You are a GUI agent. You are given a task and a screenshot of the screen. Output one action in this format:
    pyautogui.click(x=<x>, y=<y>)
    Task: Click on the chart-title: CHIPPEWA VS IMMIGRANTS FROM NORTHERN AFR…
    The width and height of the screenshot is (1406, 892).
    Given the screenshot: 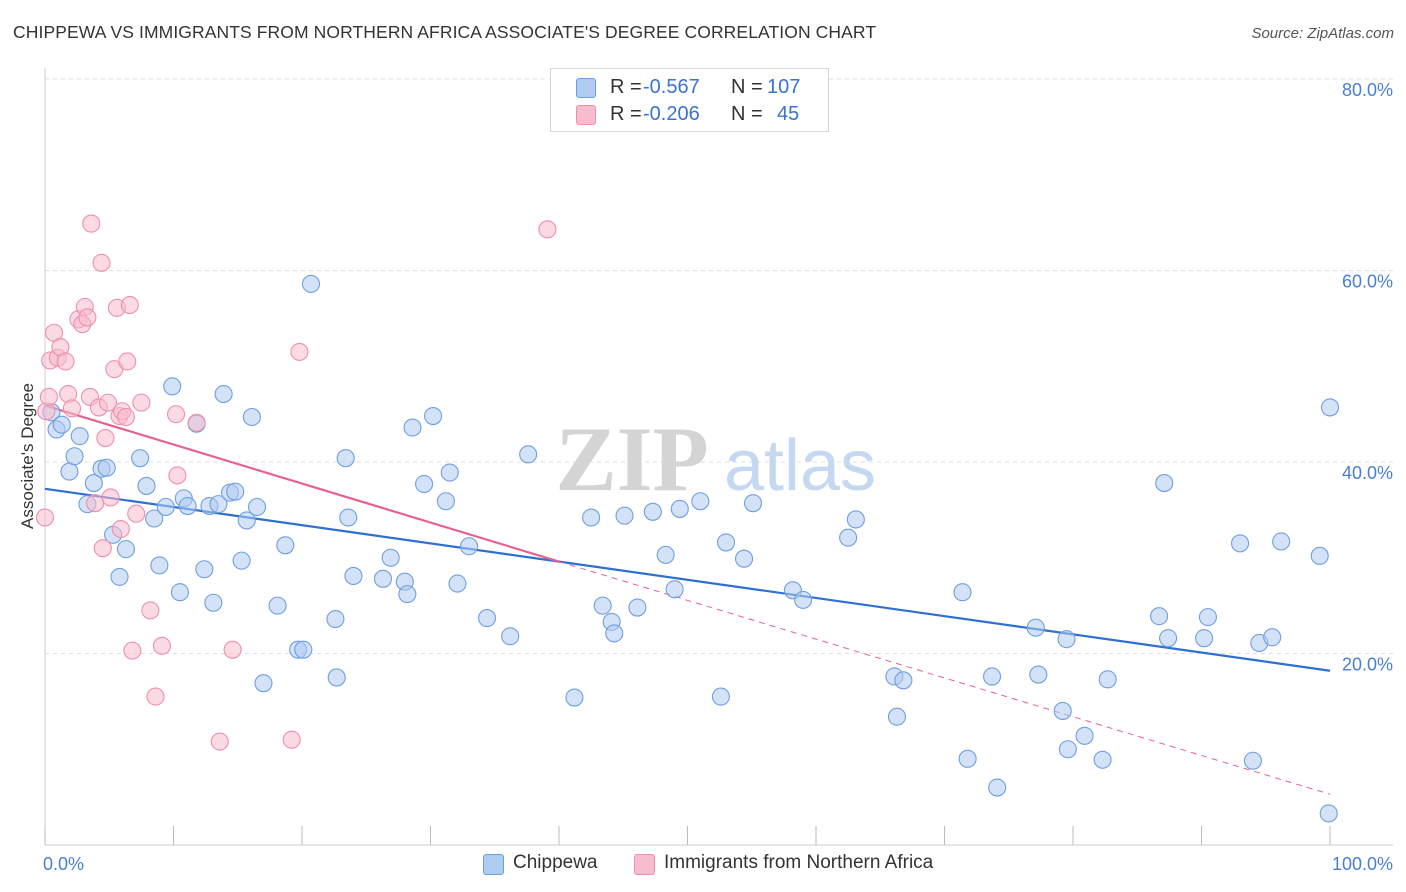 What is the action you would take?
    pyautogui.click(x=445, y=32)
    